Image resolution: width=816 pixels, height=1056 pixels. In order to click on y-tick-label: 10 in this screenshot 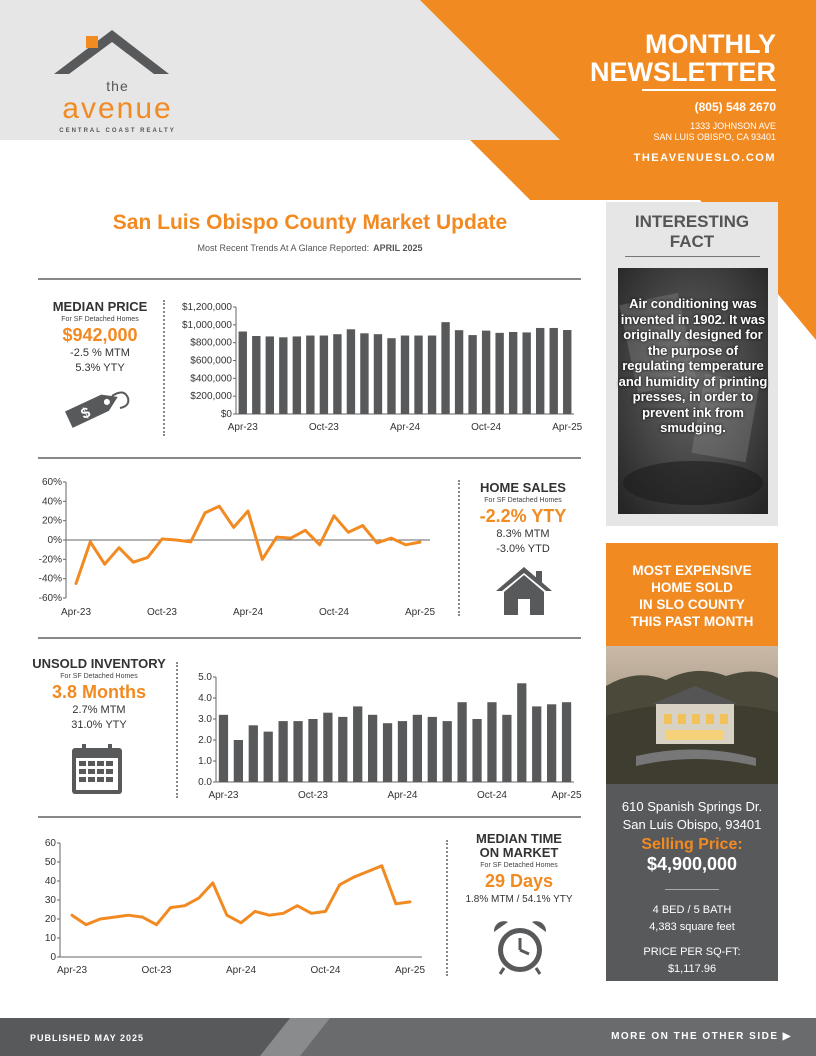, I will do `click(51, 938)`.